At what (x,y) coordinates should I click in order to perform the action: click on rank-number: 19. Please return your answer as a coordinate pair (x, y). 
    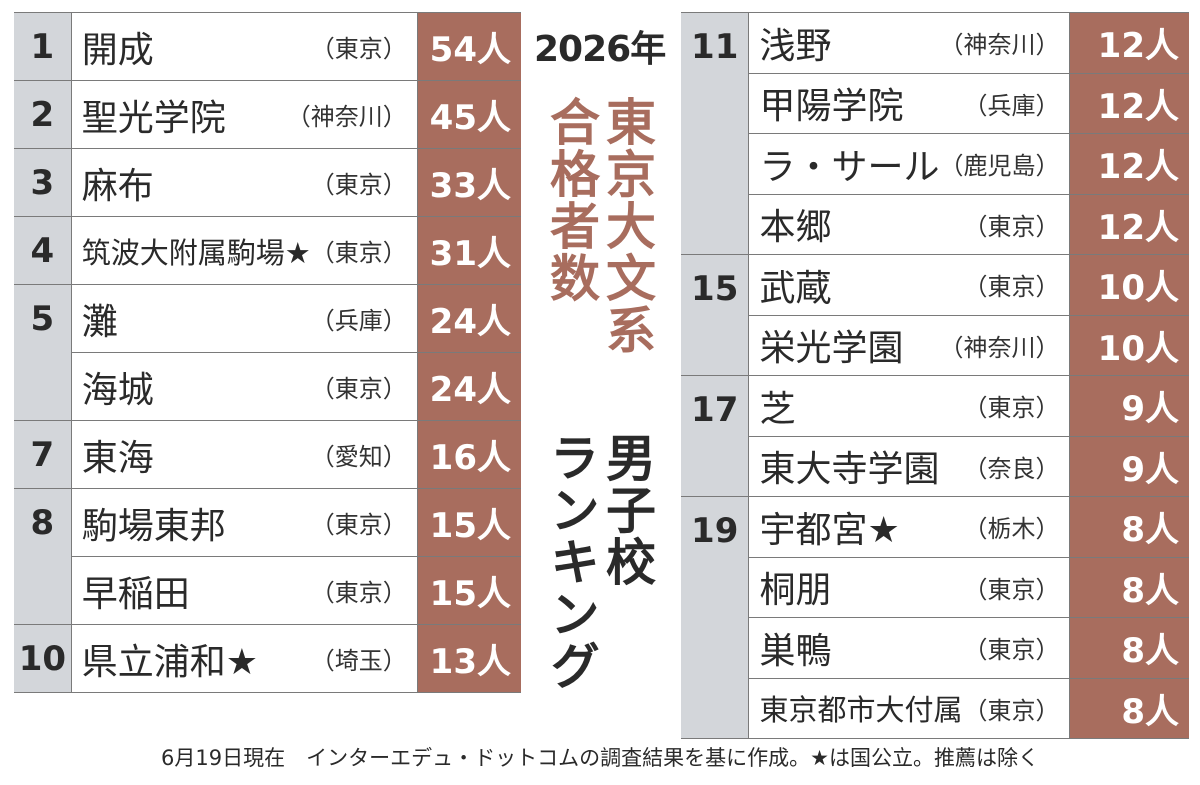
    Looking at the image, I should click on (715, 617).